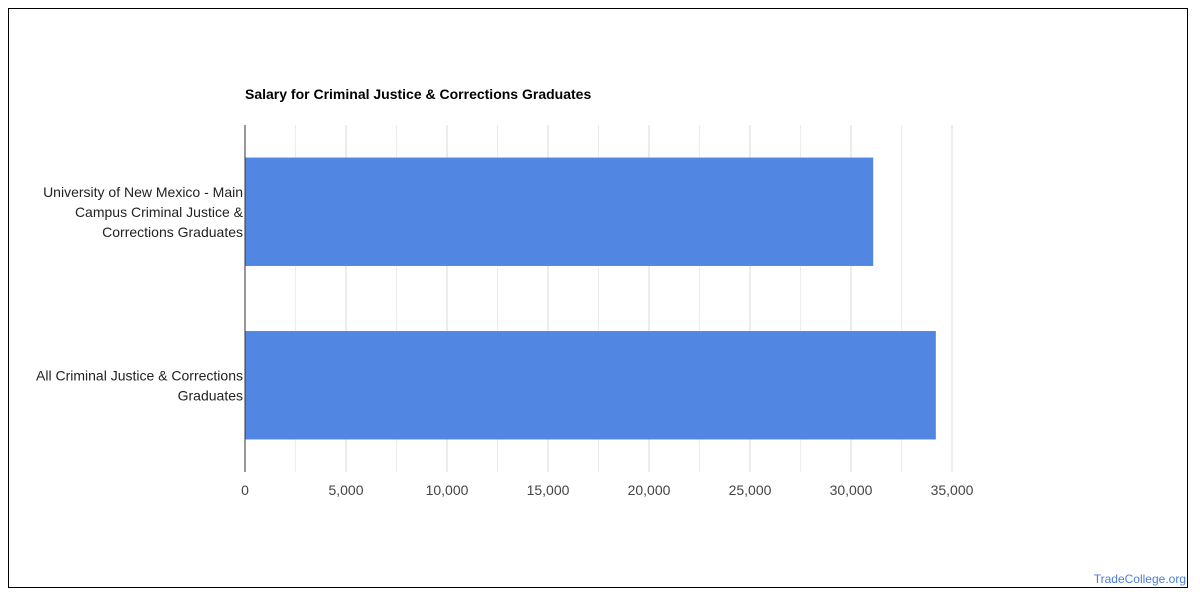  I want to click on x-tick-label: 15,000, so click(548, 490).